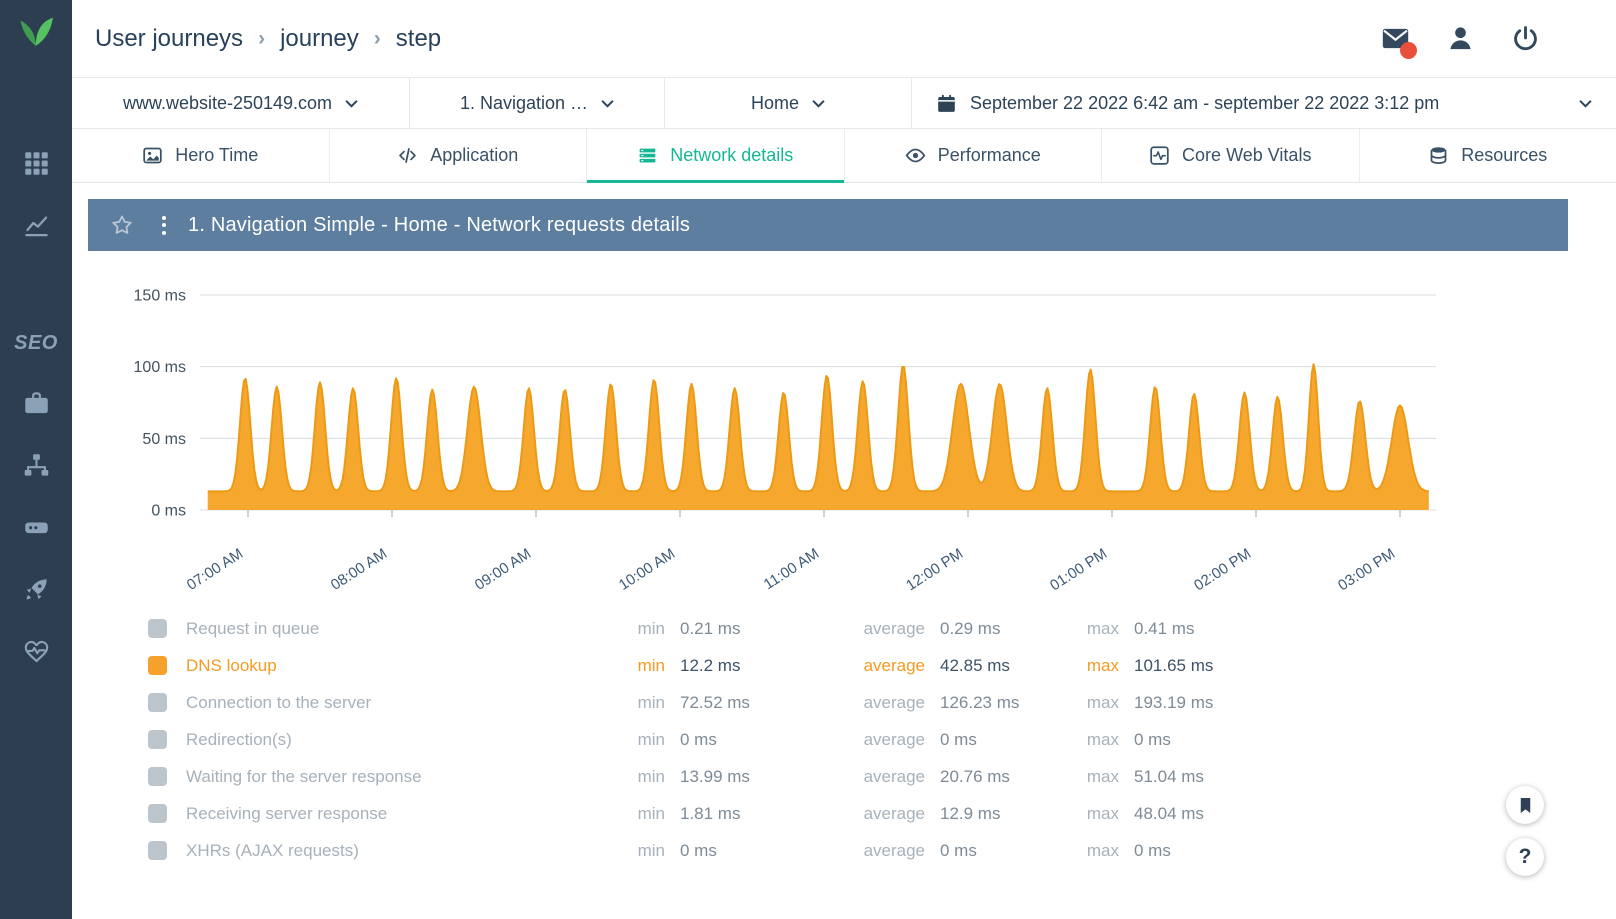  I want to click on series-label: XHRs (AJAX requests), so click(272, 850).